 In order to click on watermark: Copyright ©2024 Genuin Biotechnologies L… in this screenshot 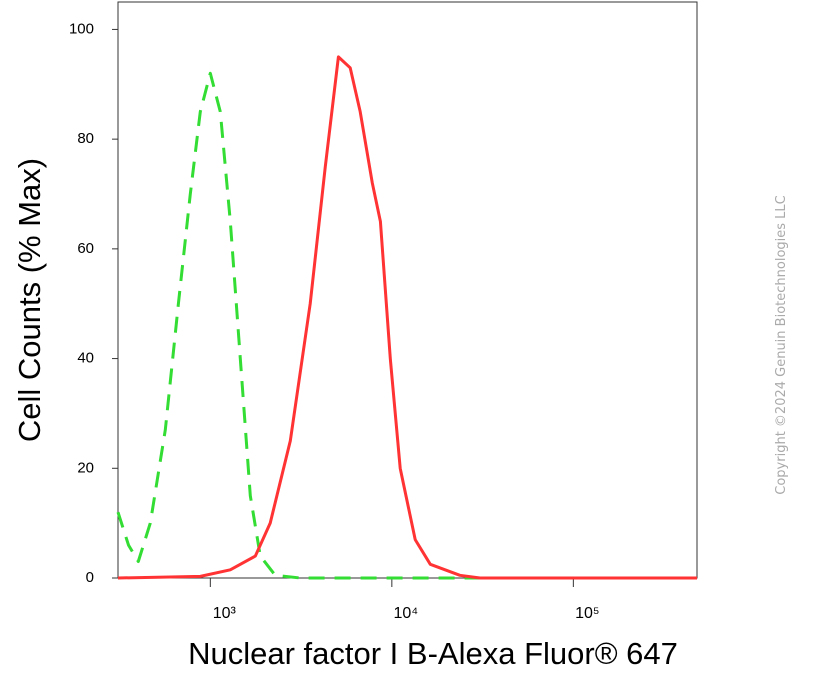, I will do `click(781, 344)`.